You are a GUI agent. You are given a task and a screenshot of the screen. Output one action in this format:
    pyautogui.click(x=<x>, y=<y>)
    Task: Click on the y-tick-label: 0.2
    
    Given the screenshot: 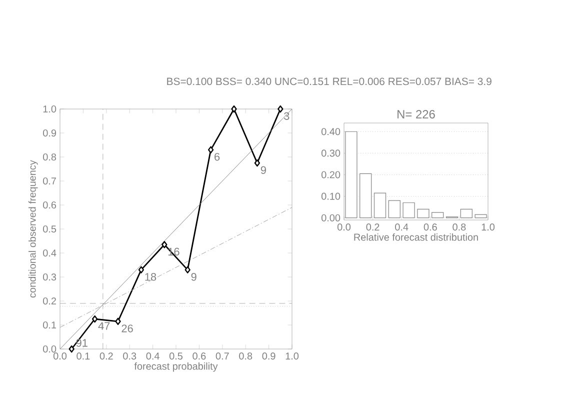 What is the action you would take?
    pyautogui.click(x=49, y=301)
    